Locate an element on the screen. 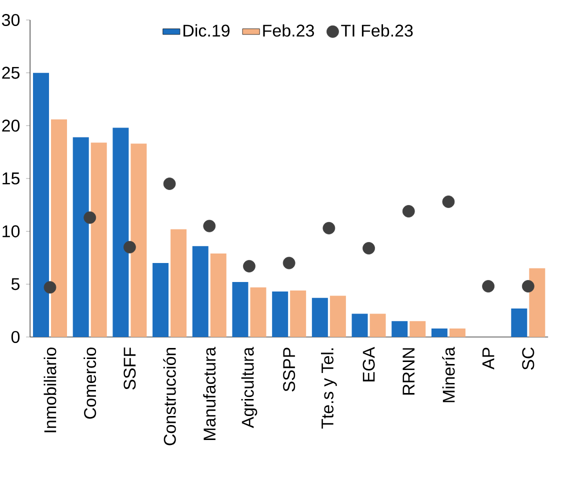 This screenshot has height=481, width=571. x-tick-label: SC is located at coordinates (528, 358).